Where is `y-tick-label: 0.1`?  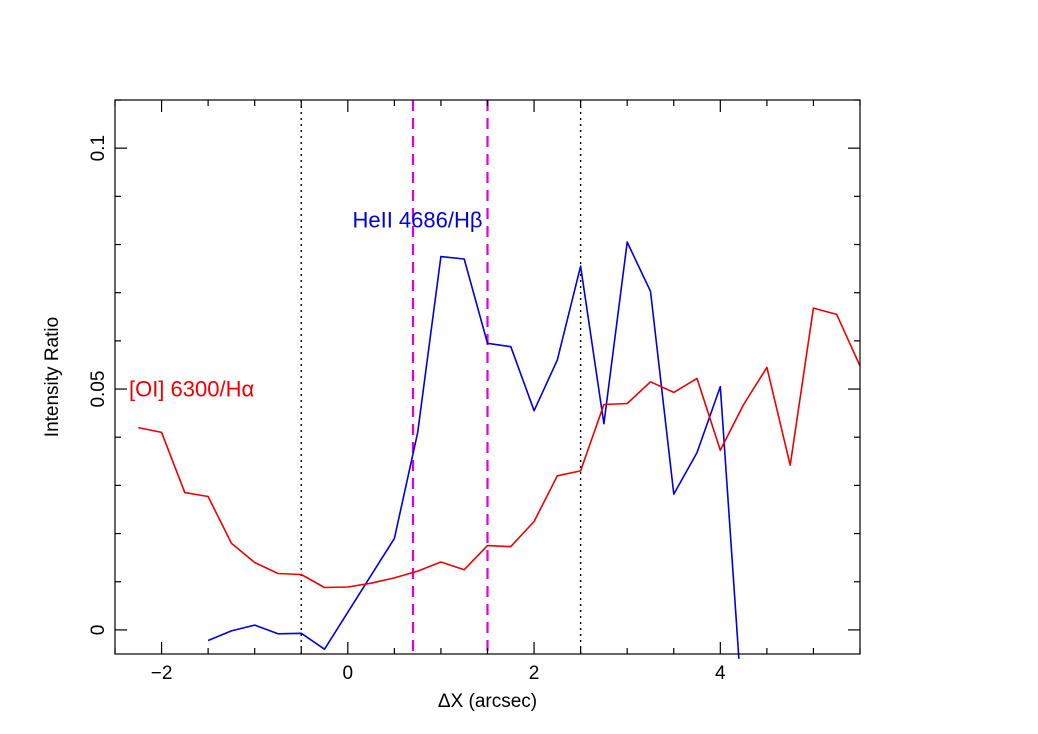 y-tick-label: 0.1 is located at coordinates (98, 148).